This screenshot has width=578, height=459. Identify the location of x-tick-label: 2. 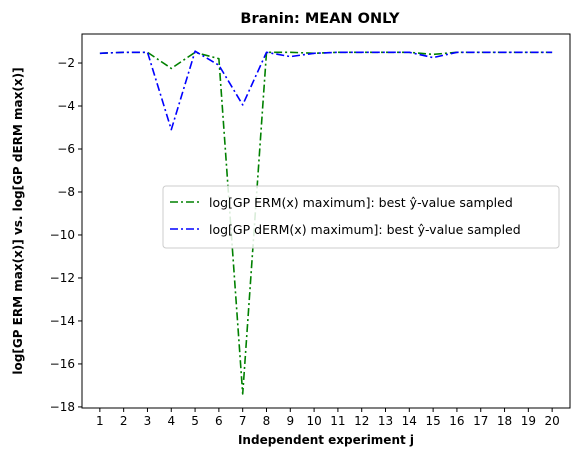
(124, 421).